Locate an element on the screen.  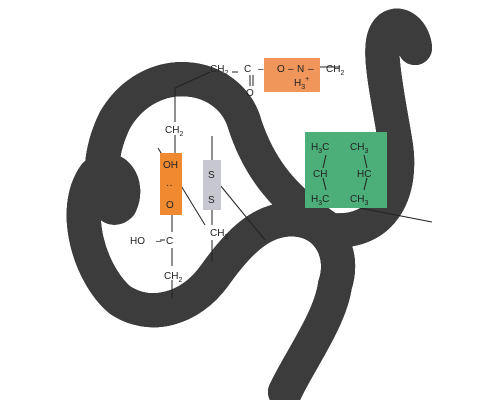
ionic-right-ch2: CH2 is located at coordinates (335, 70).